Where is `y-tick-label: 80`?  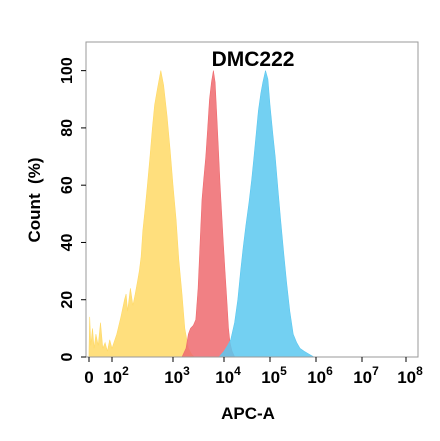
y-tick-label: 80 is located at coordinates (67, 128).